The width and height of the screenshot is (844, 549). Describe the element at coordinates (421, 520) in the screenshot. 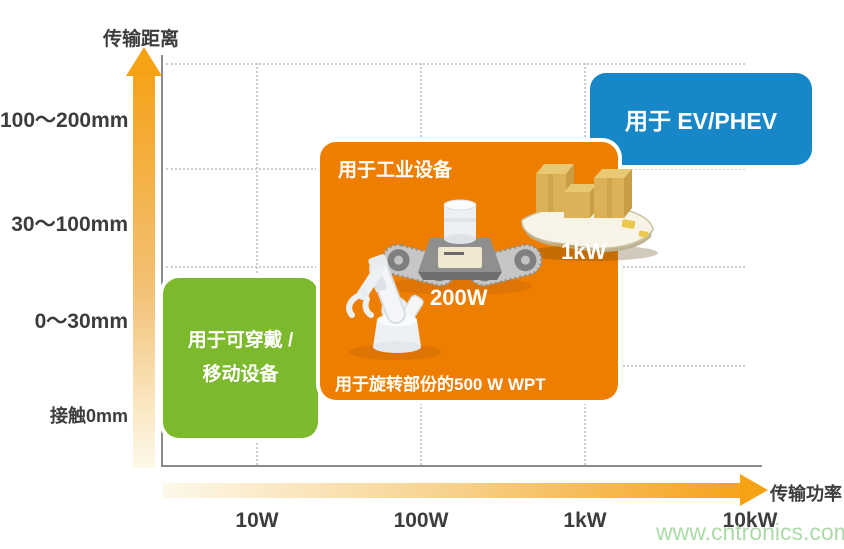

I see `x-tick-100w: 100W` at that location.